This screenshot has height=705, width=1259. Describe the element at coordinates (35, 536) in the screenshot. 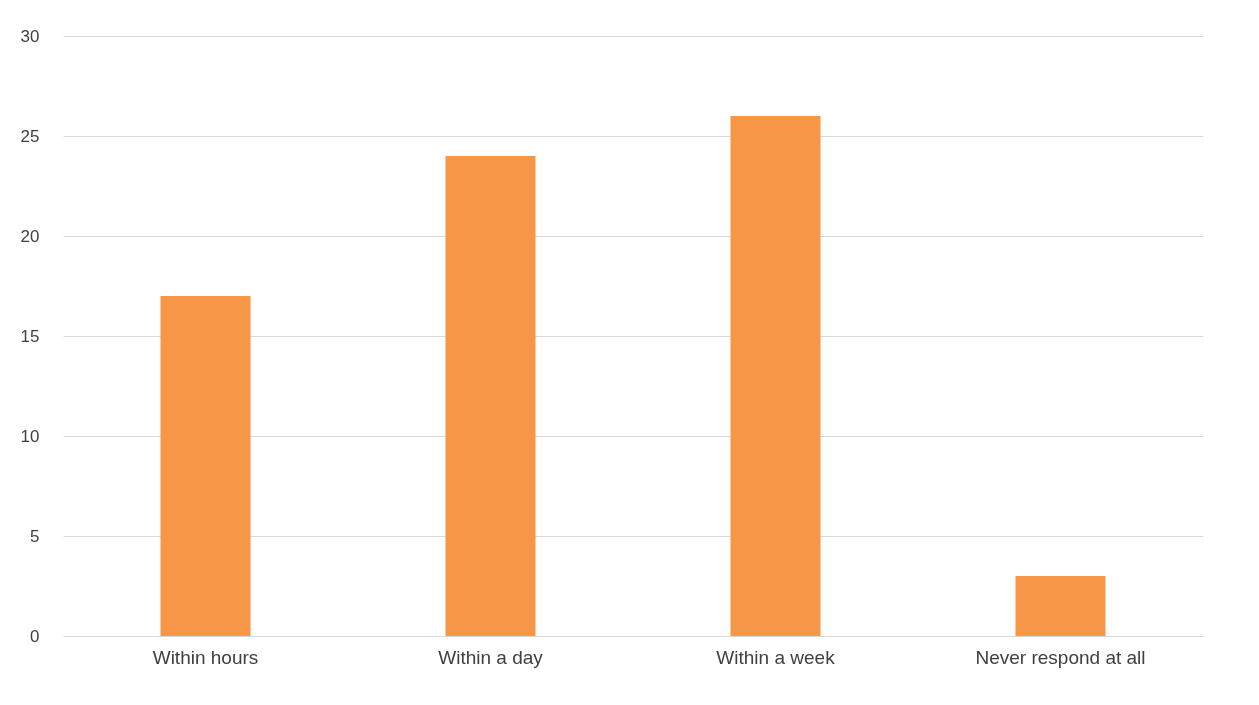

I see `y-tick-label: 5` at that location.